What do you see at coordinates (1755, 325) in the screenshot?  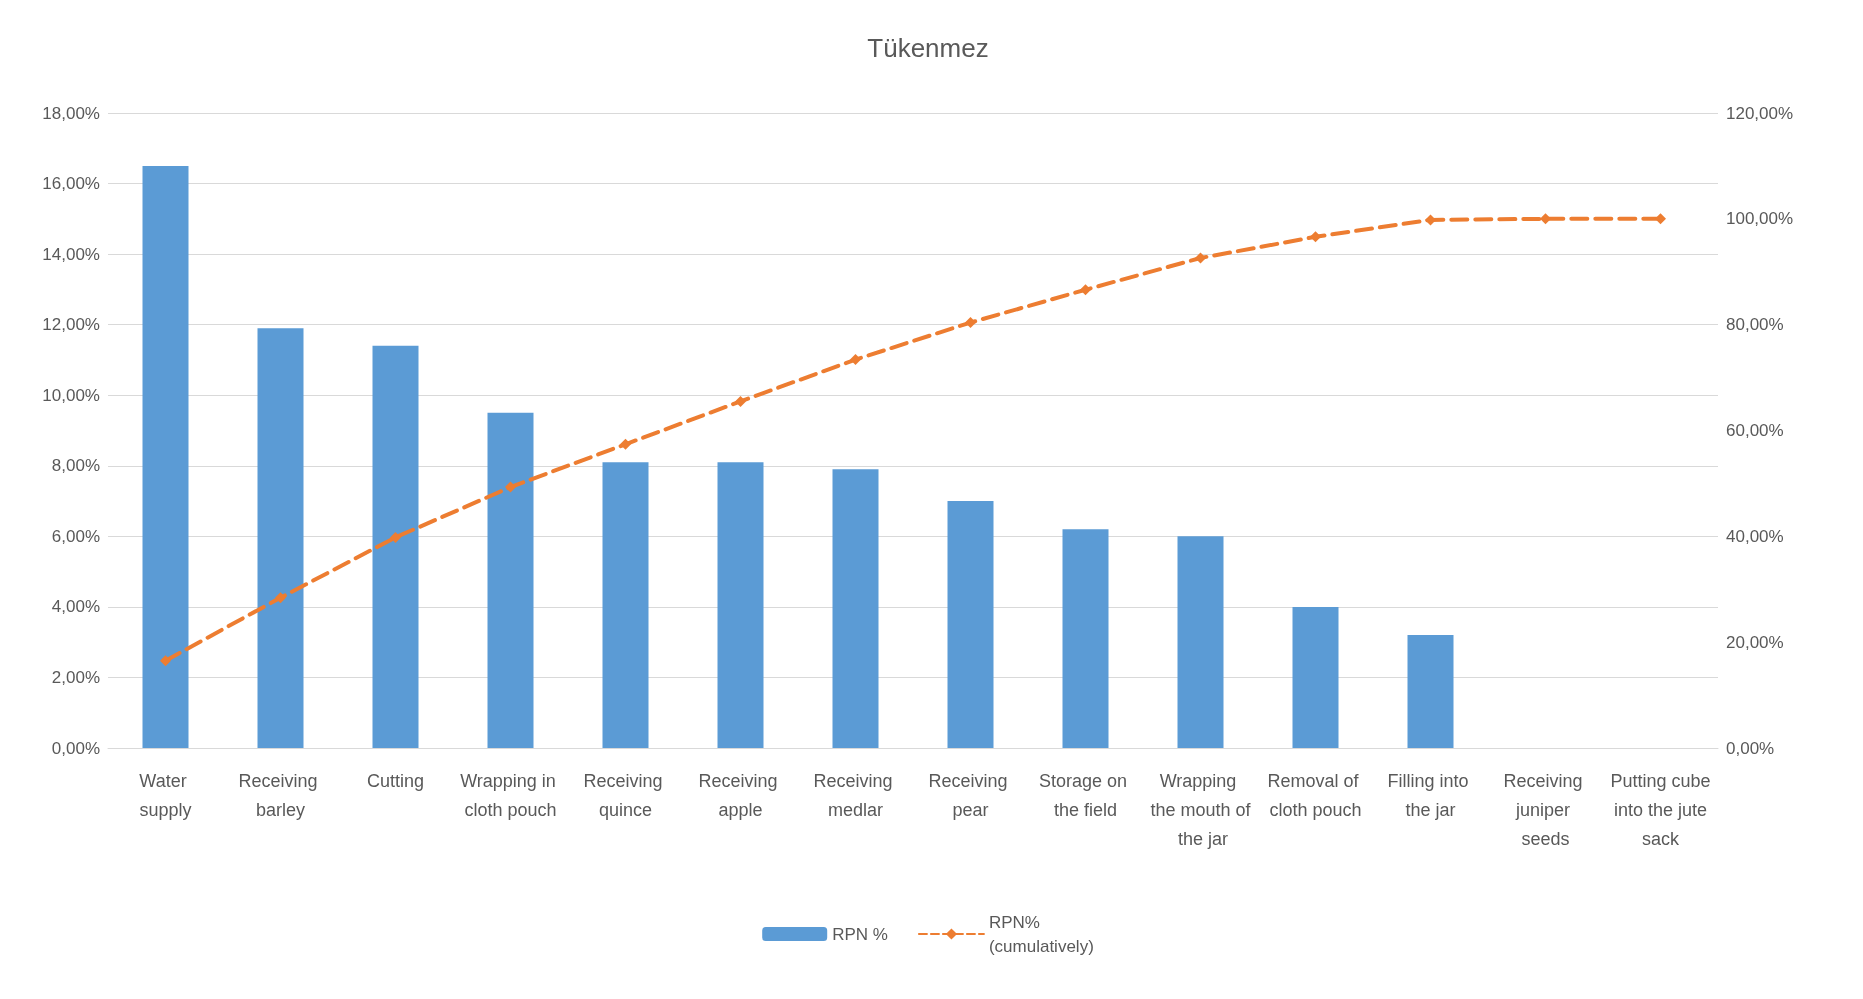 I see `y2-tick-label: 80,00%` at bounding box center [1755, 325].